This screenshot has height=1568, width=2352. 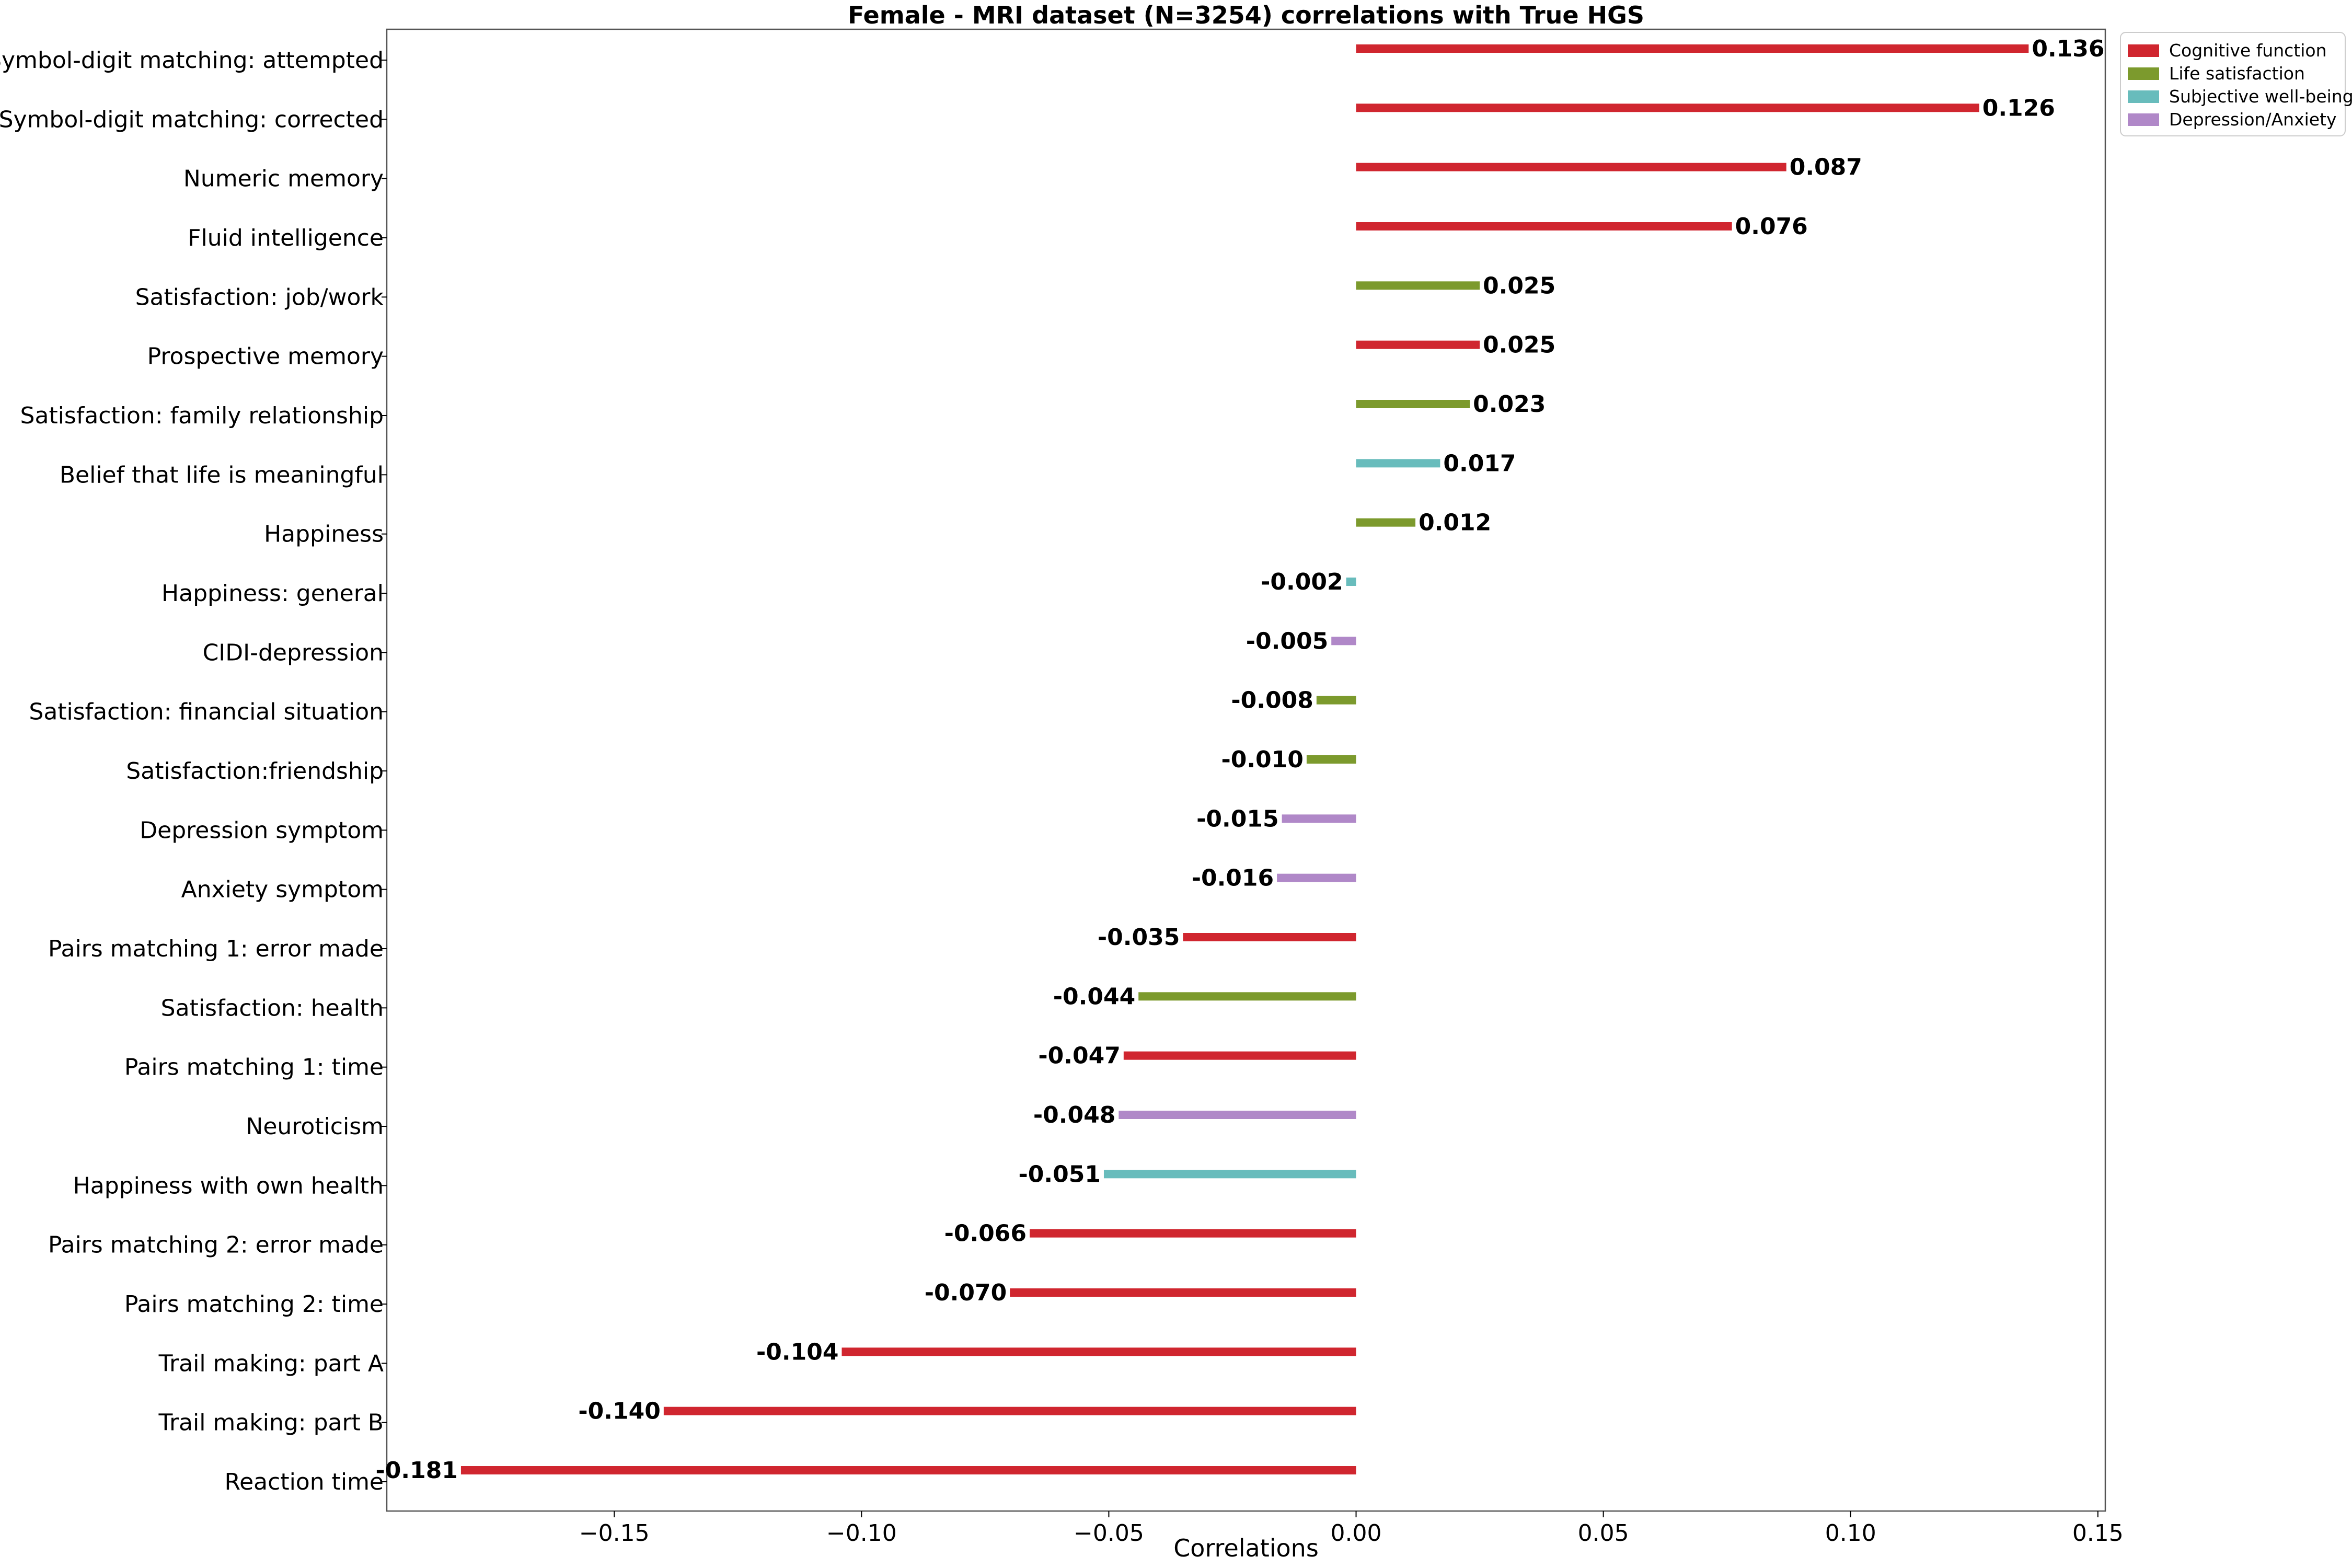 What do you see at coordinates (966, 1292) in the screenshot?
I see `value-label: -0.070` at bounding box center [966, 1292].